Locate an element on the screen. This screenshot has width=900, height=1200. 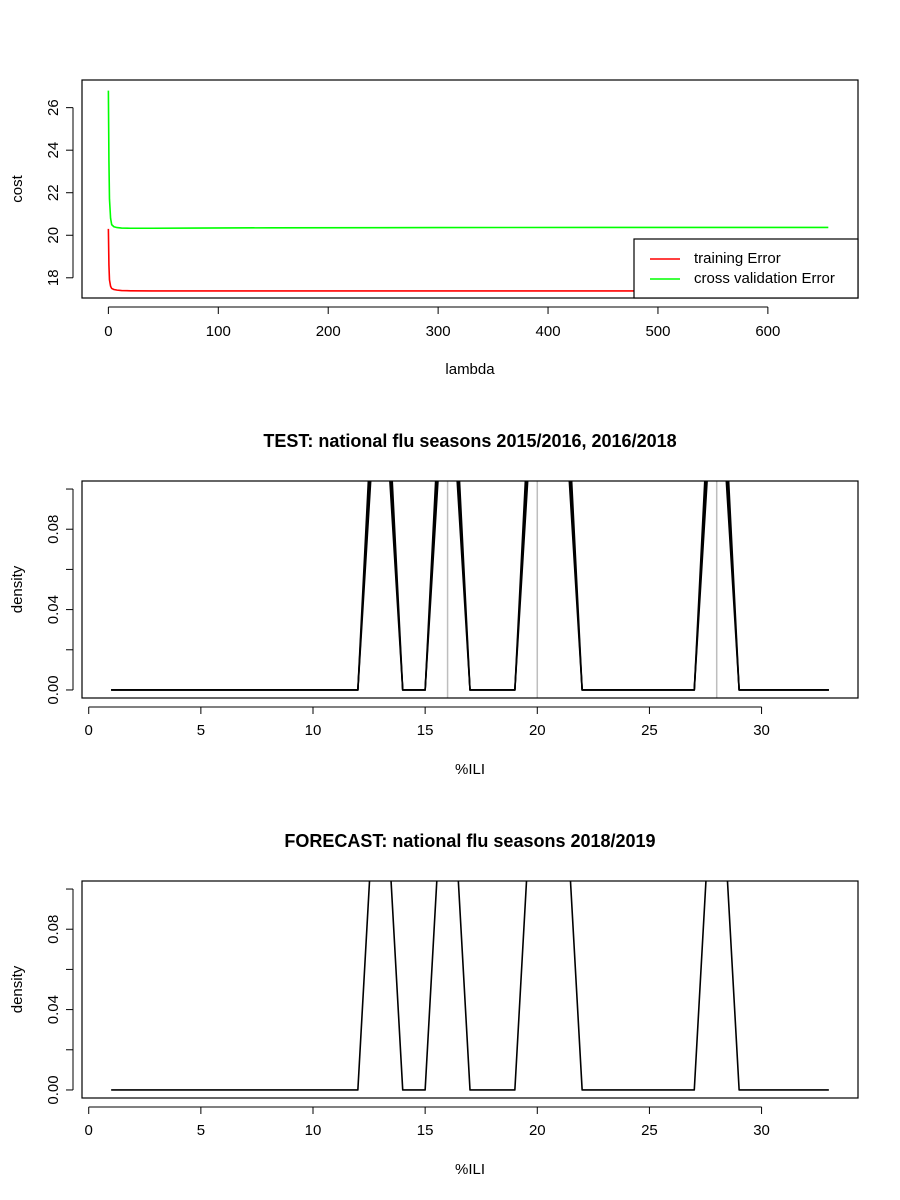
x-tick-label: 200 is located at coordinates (328, 331).